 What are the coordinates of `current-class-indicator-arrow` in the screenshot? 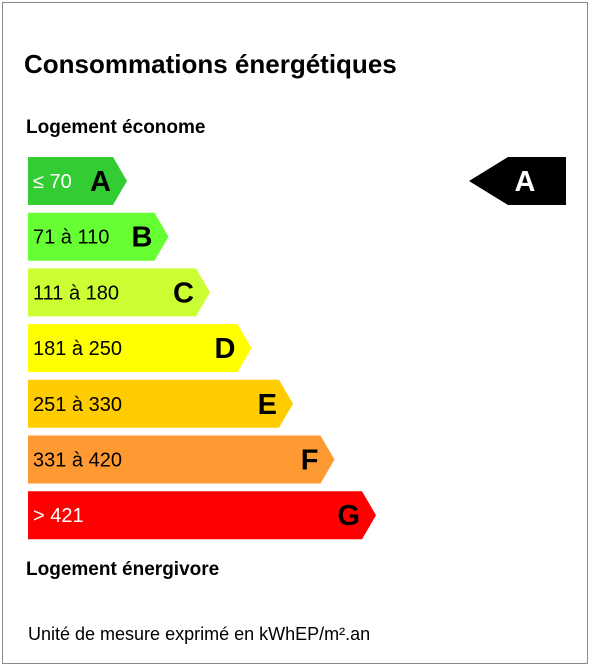 It's located at (517, 181).